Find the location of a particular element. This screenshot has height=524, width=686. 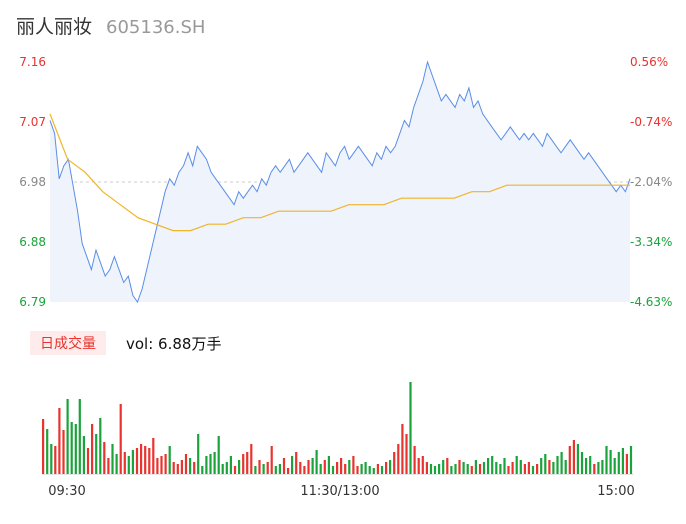

x-tick: 15:00 is located at coordinates (615, 491).